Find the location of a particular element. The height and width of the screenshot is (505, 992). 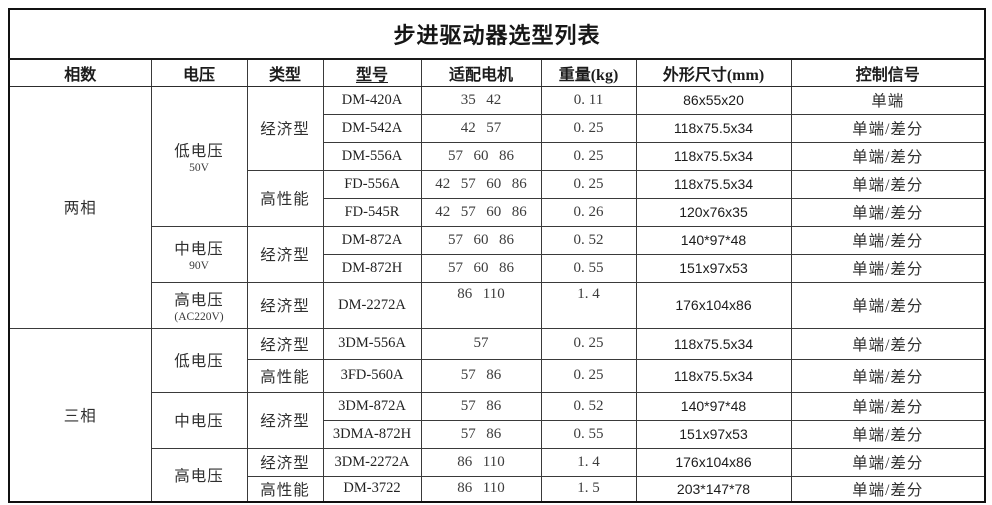

table-row: DM-542A 42 57 0. 25 118x75.5x34 单端/差分 is located at coordinates (497, 128).